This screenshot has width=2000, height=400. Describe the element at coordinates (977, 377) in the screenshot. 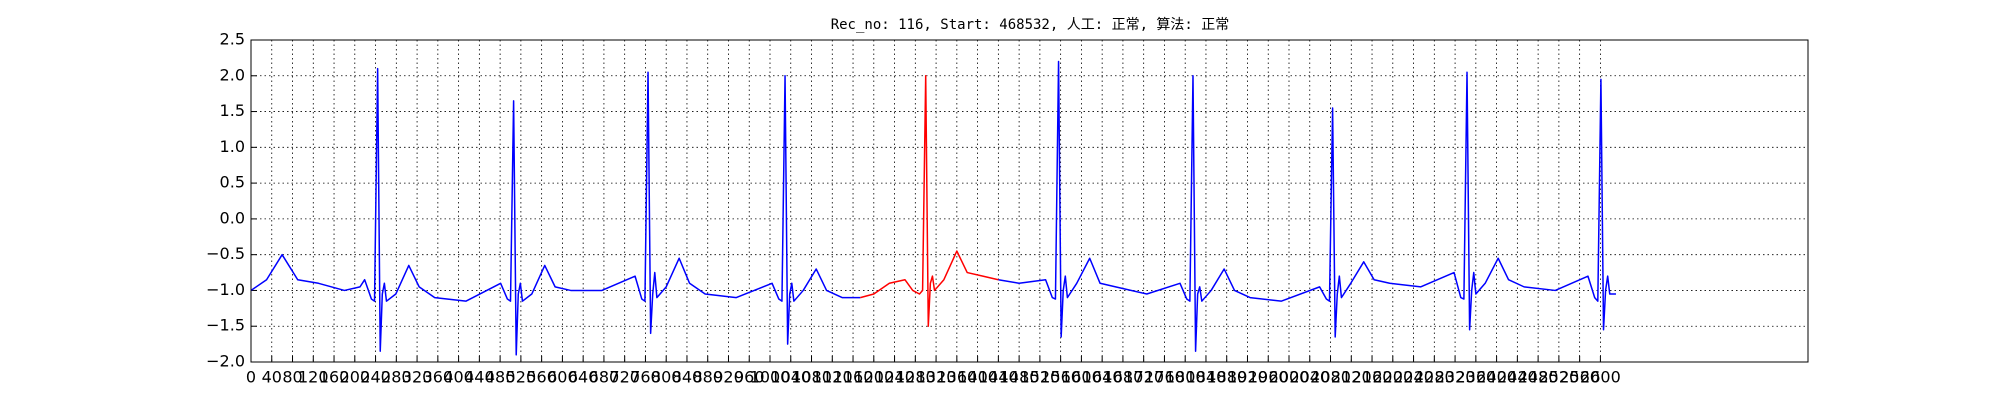

I see `x-tick-label: 1400` at that location.